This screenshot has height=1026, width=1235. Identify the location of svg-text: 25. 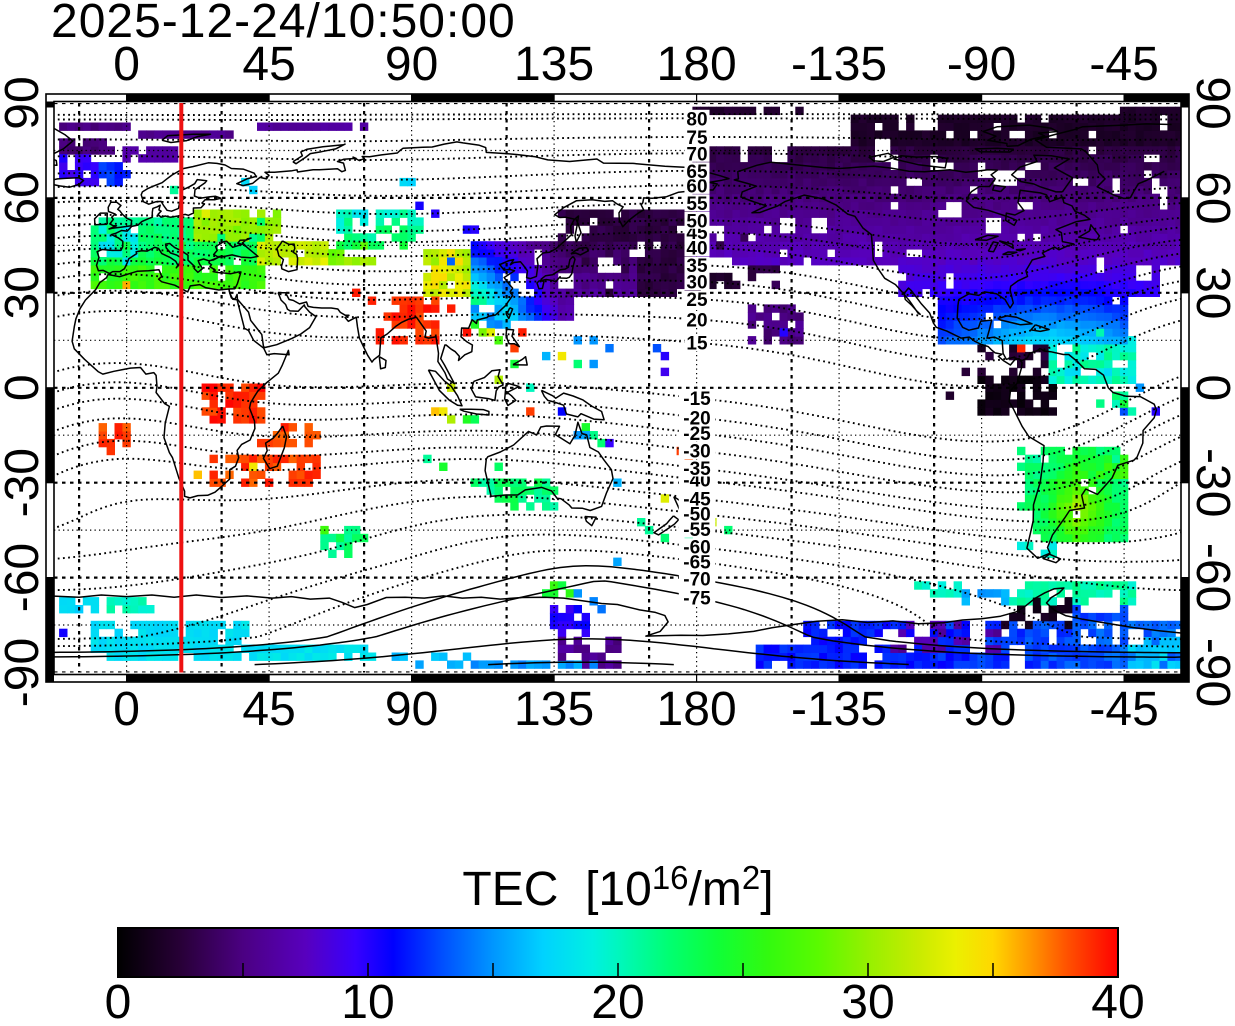
(697, 300).